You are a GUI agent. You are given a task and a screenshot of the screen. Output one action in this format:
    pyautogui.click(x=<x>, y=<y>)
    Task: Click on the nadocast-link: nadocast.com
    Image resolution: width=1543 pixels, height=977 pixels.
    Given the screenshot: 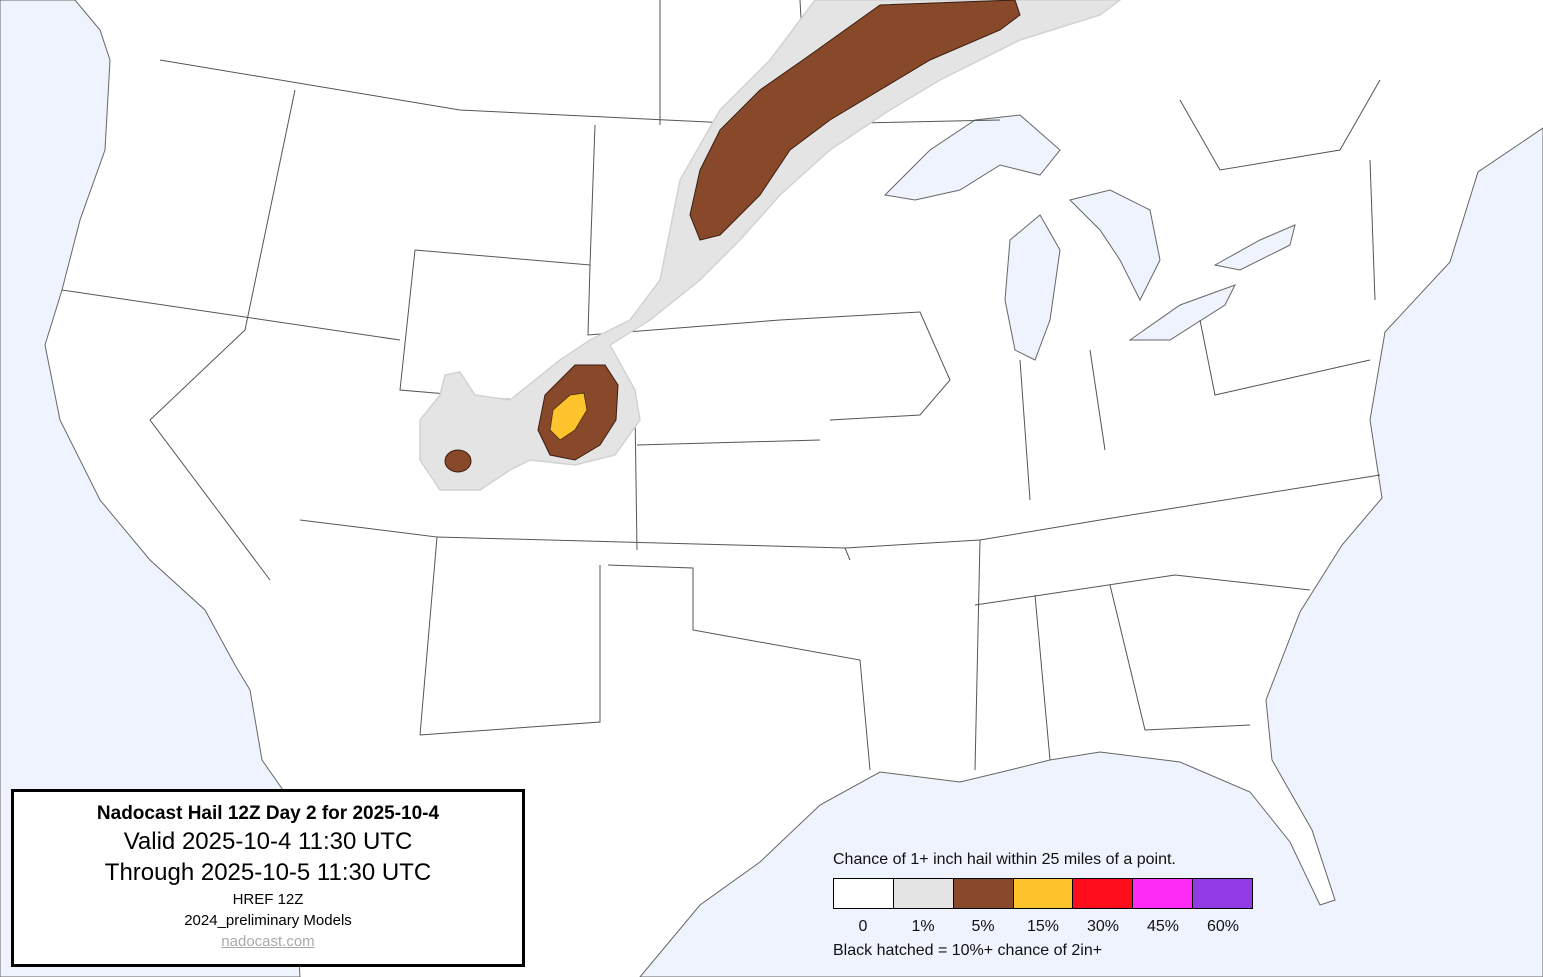 What is the action you would take?
    pyautogui.click(x=268, y=941)
    